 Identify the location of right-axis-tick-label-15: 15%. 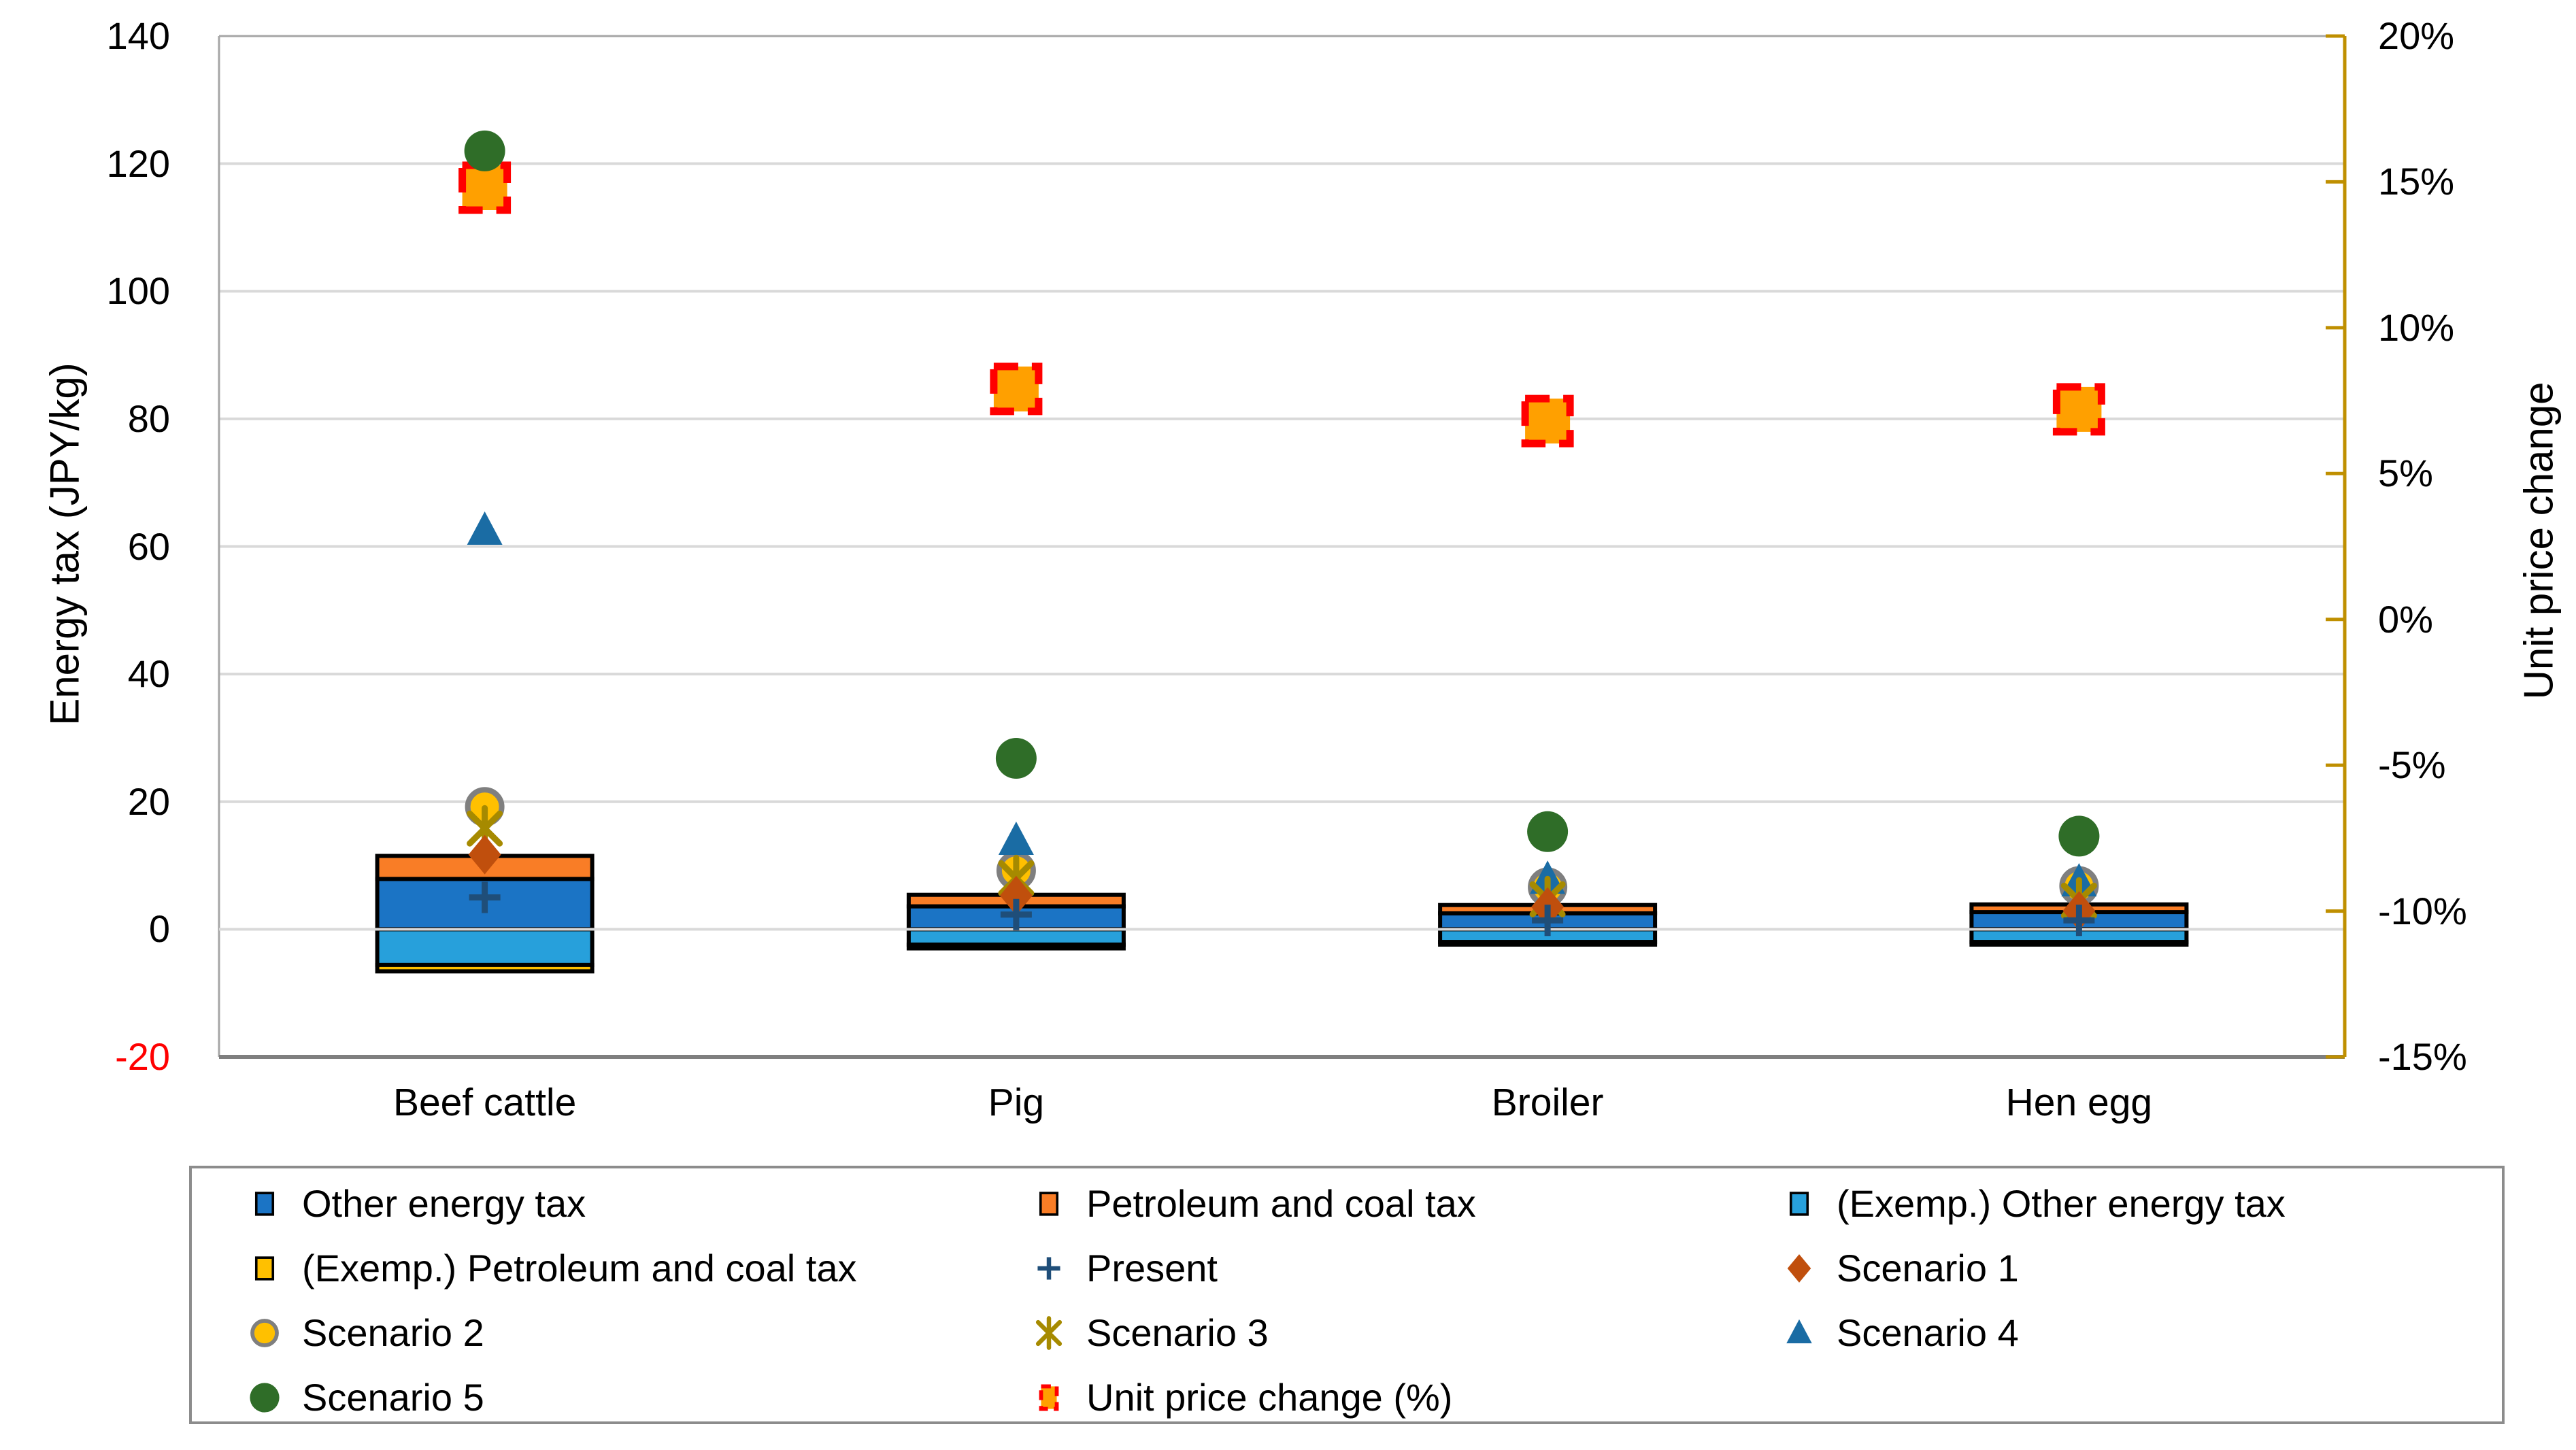
(2416, 182).